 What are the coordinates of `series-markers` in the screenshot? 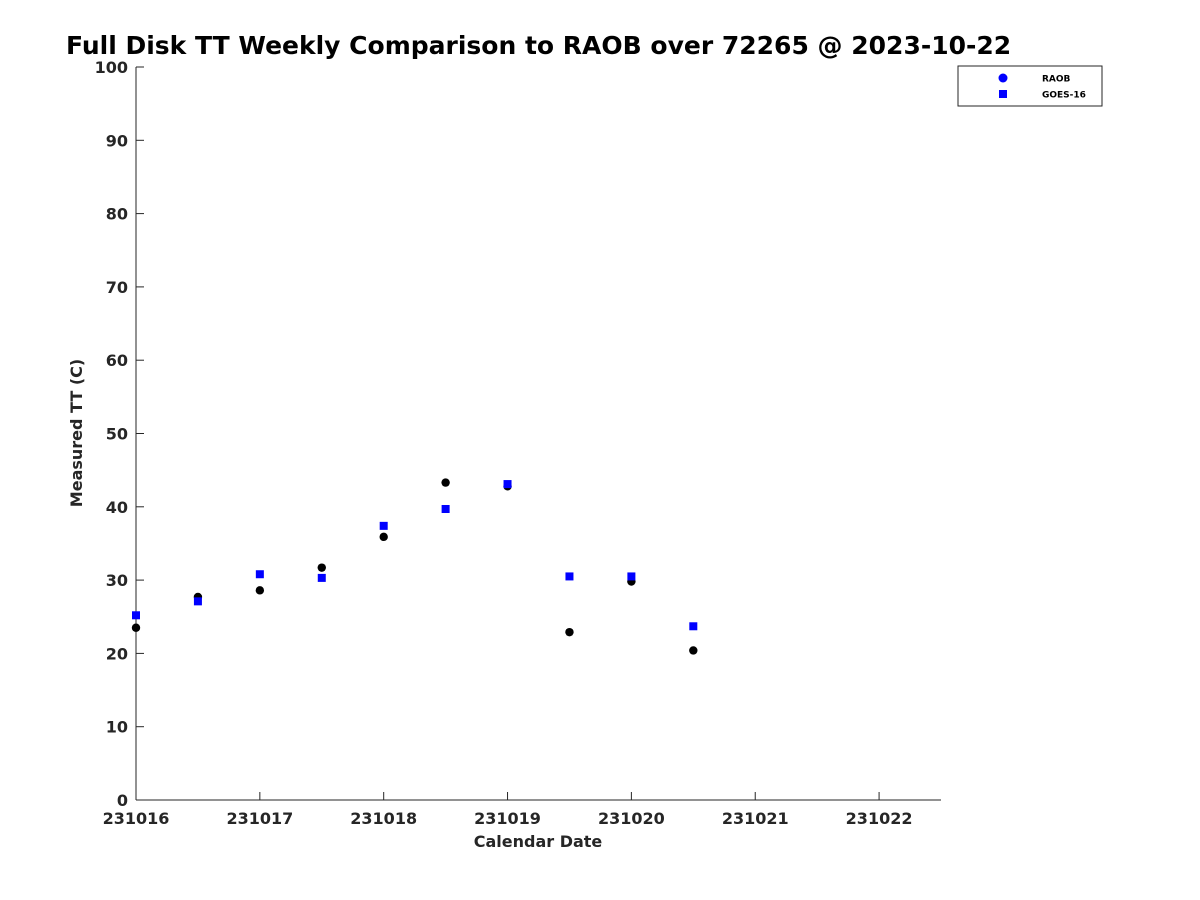 It's located at (414, 566).